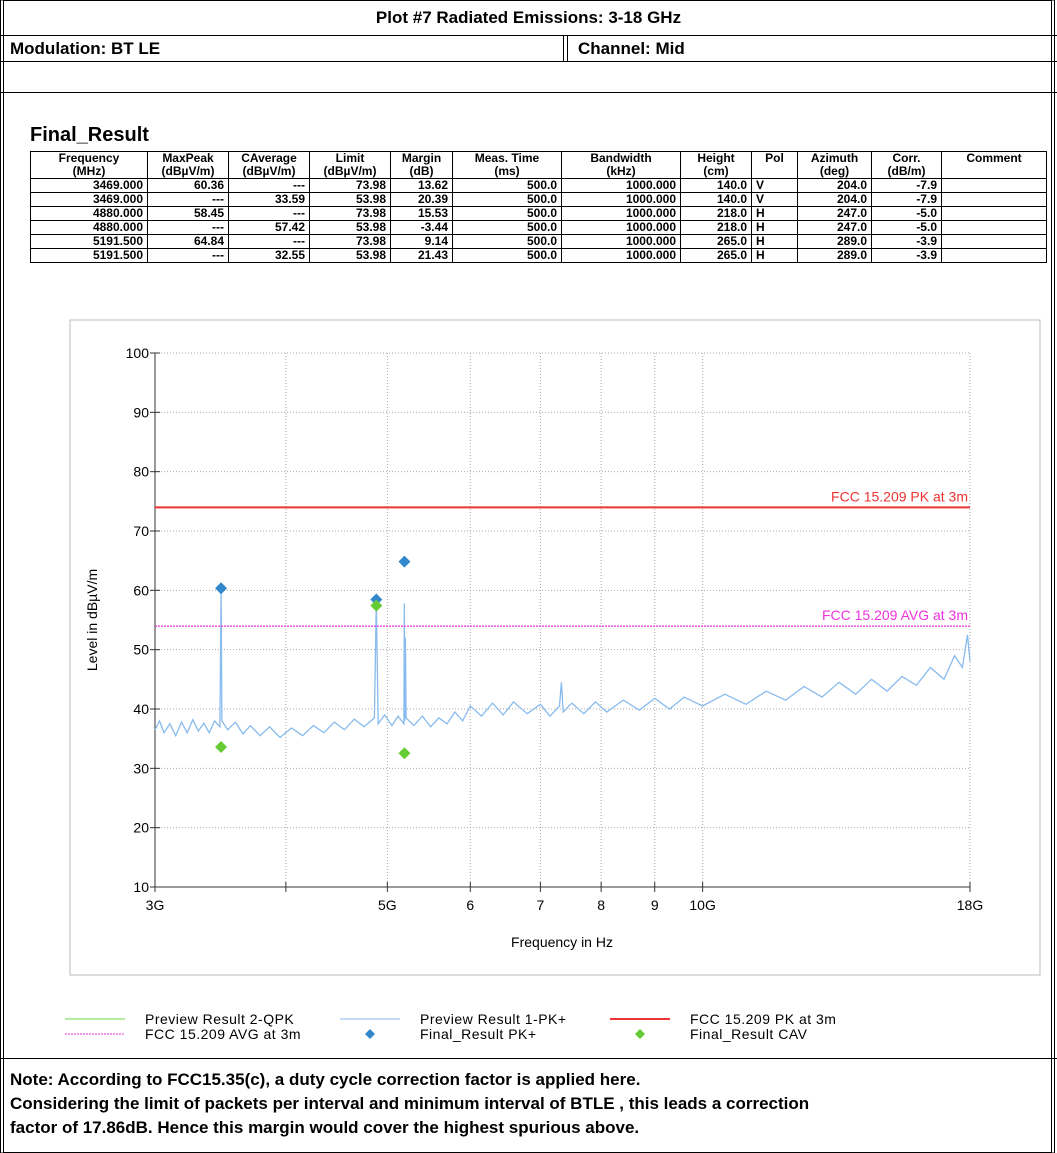 The image size is (1057, 1153). What do you see at coordinates (834, 241) in the screenshot?
I see `table-cell: 289.0` at bounding box center [834, 241].